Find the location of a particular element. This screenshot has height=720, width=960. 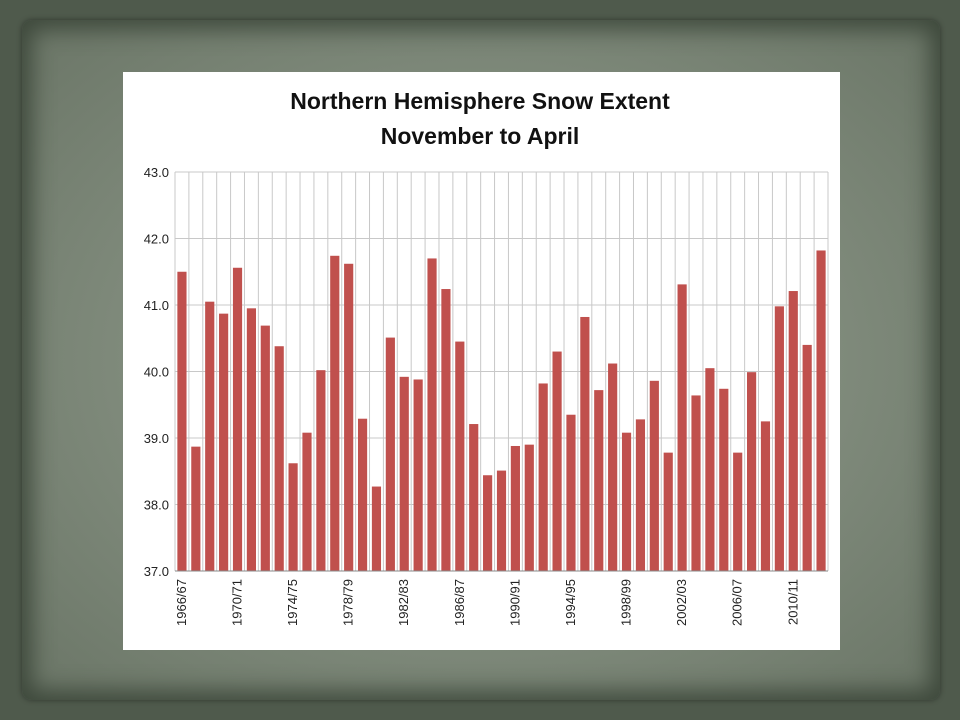

x-tick-label: 1966/67 is located at coordinates (181, 602).